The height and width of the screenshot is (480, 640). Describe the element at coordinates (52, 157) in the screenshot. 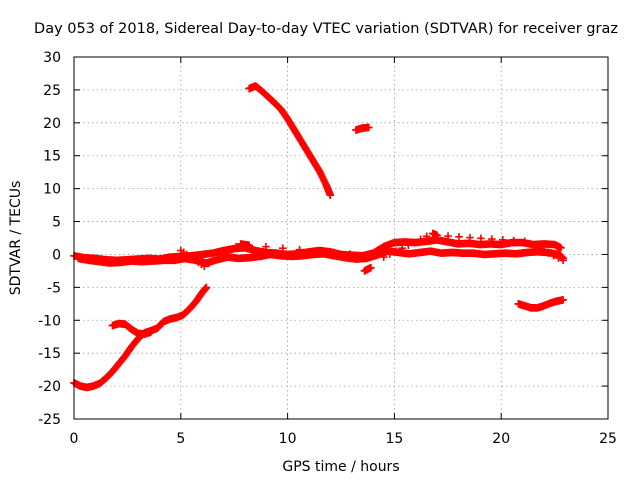

I see `y-tick-label: 15` at that location.